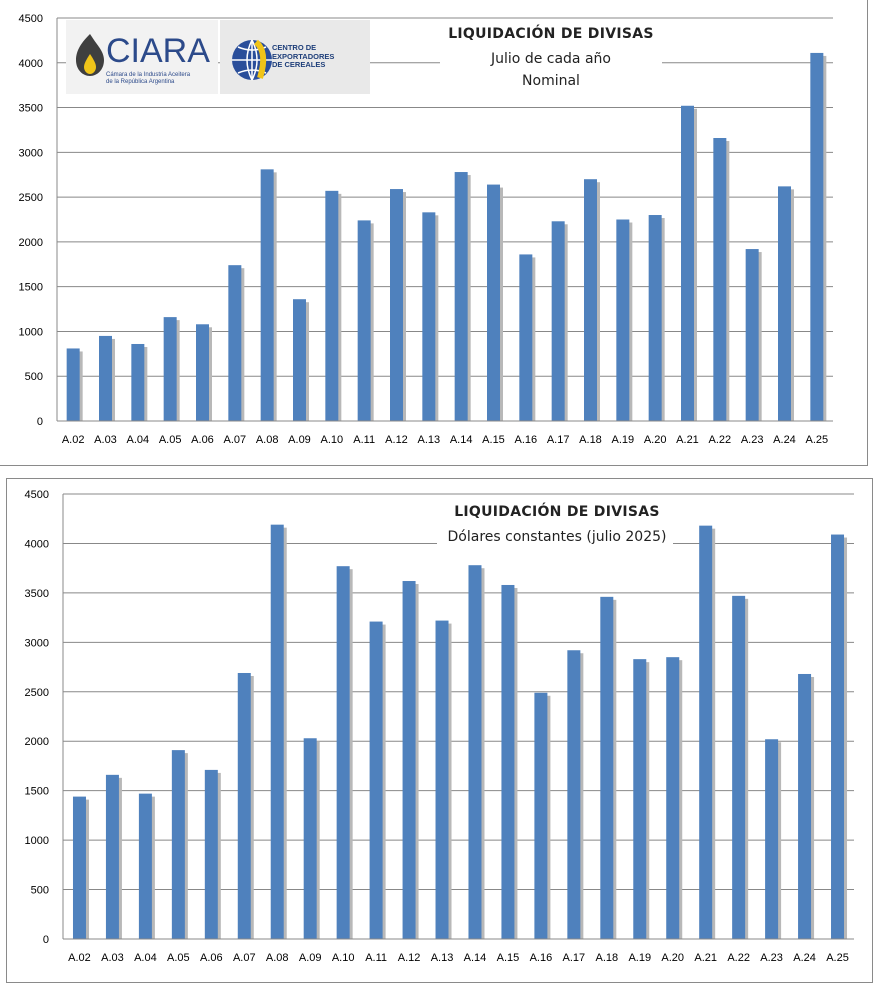 The width and height of the screenshot is (879, 989). What do you see at coordinates (31, 332) in the screenshot?
I see `y-tick-label: 1000` at bounding box center [31, 332].